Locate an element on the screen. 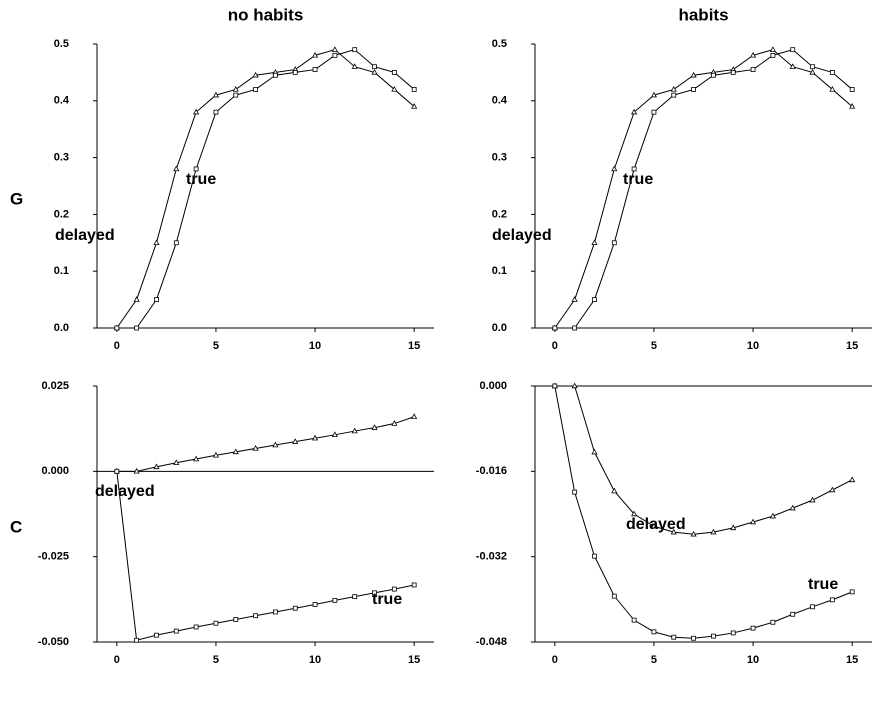  x-tick-label: 0 is located at coordinates (555, 660).